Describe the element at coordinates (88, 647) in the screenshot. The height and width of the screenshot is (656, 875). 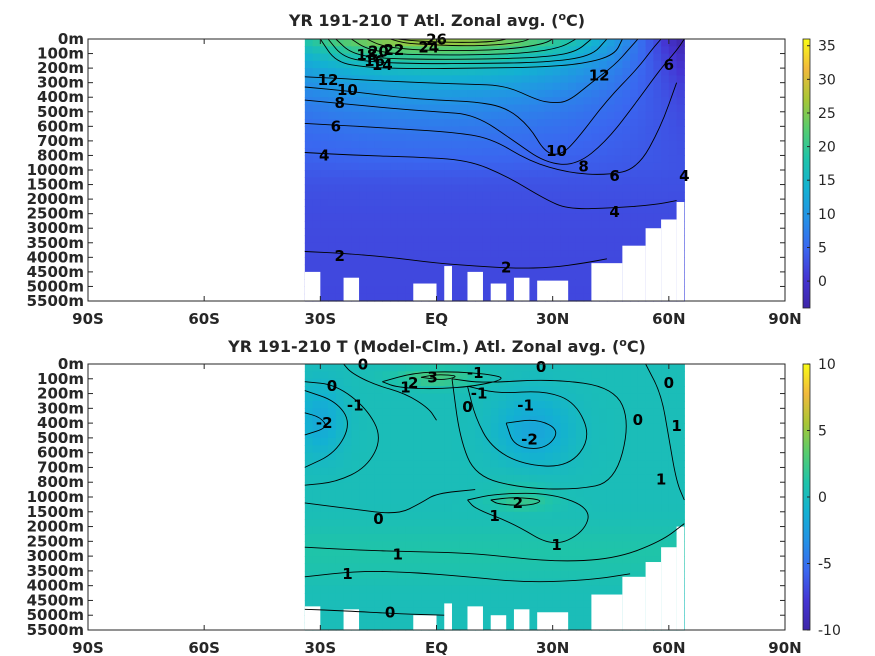
I see `x-tick-label: 90S` at that location.